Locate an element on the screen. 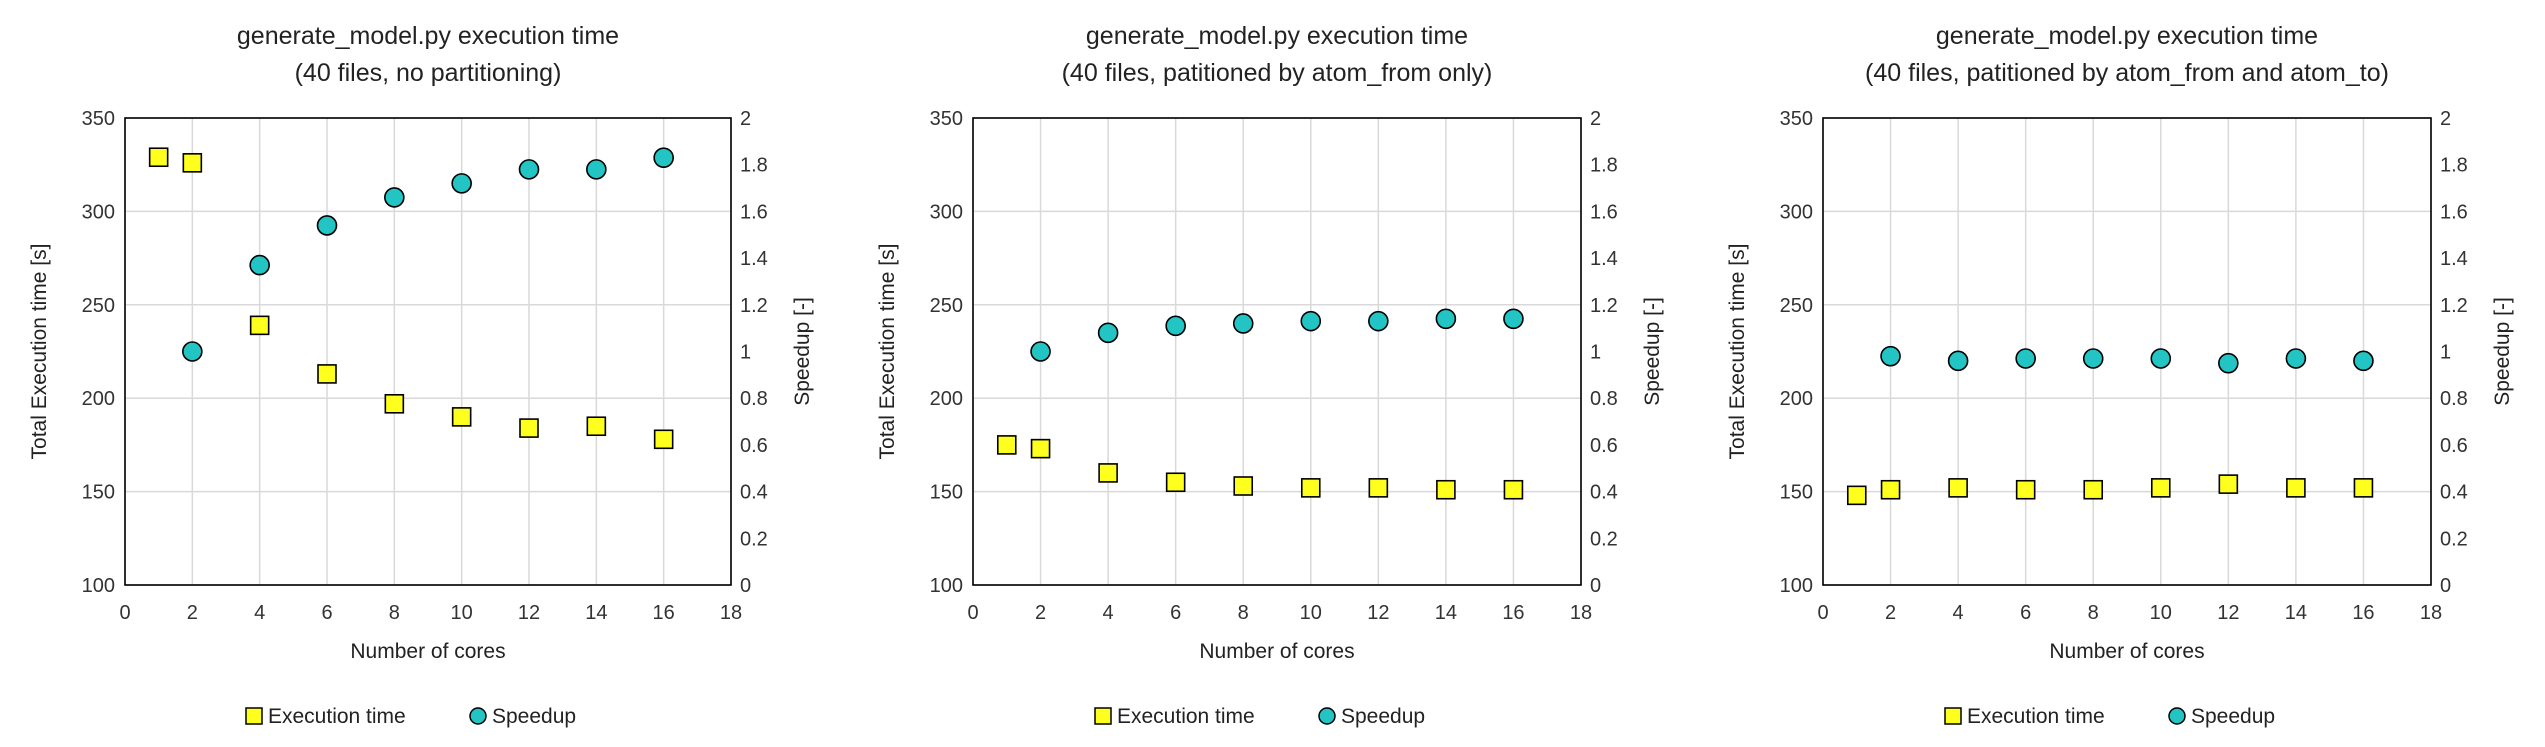 Image resolution: width=2545 pixels, height=747 pixels. x-axis-label: Number of cores is located at coordinates (1276, 651).